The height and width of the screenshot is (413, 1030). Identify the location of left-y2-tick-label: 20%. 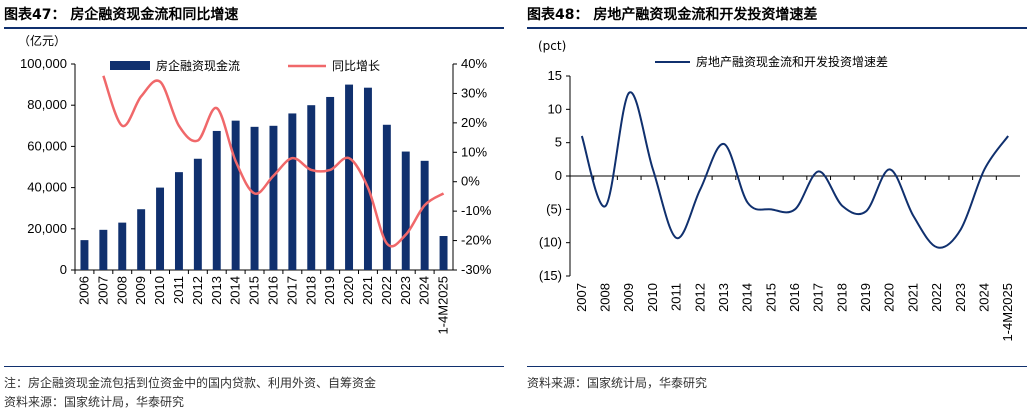
(474, 122).